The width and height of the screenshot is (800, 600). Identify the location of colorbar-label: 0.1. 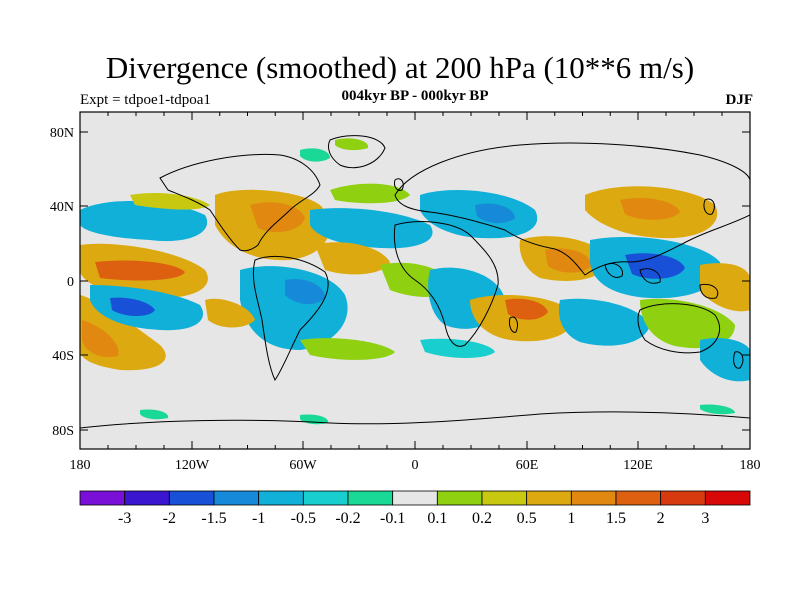
(437, 518).